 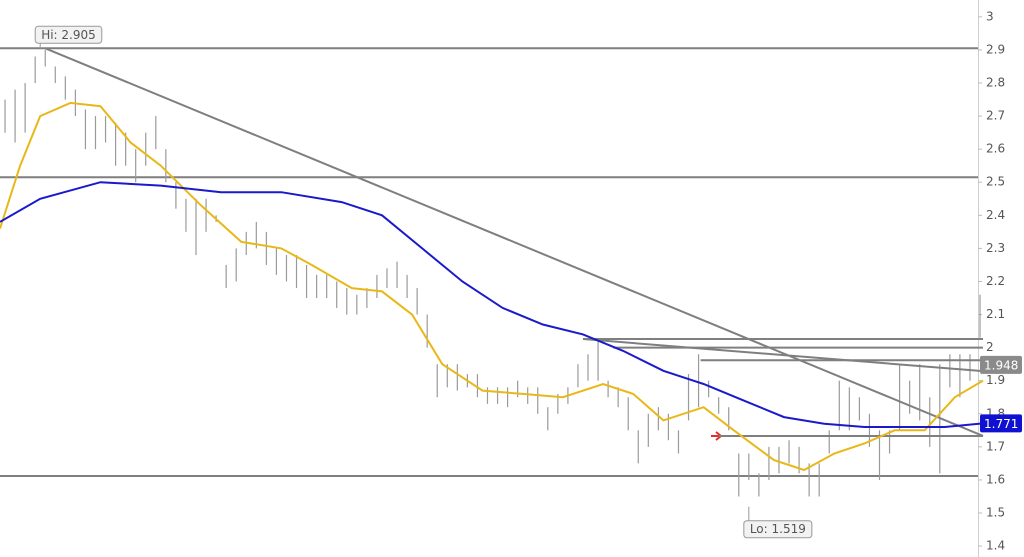 What do you see at coordinates (995, 149) in the screenshot?
I see `y-tick-label: 2.6` at bounding box center [995, 149].